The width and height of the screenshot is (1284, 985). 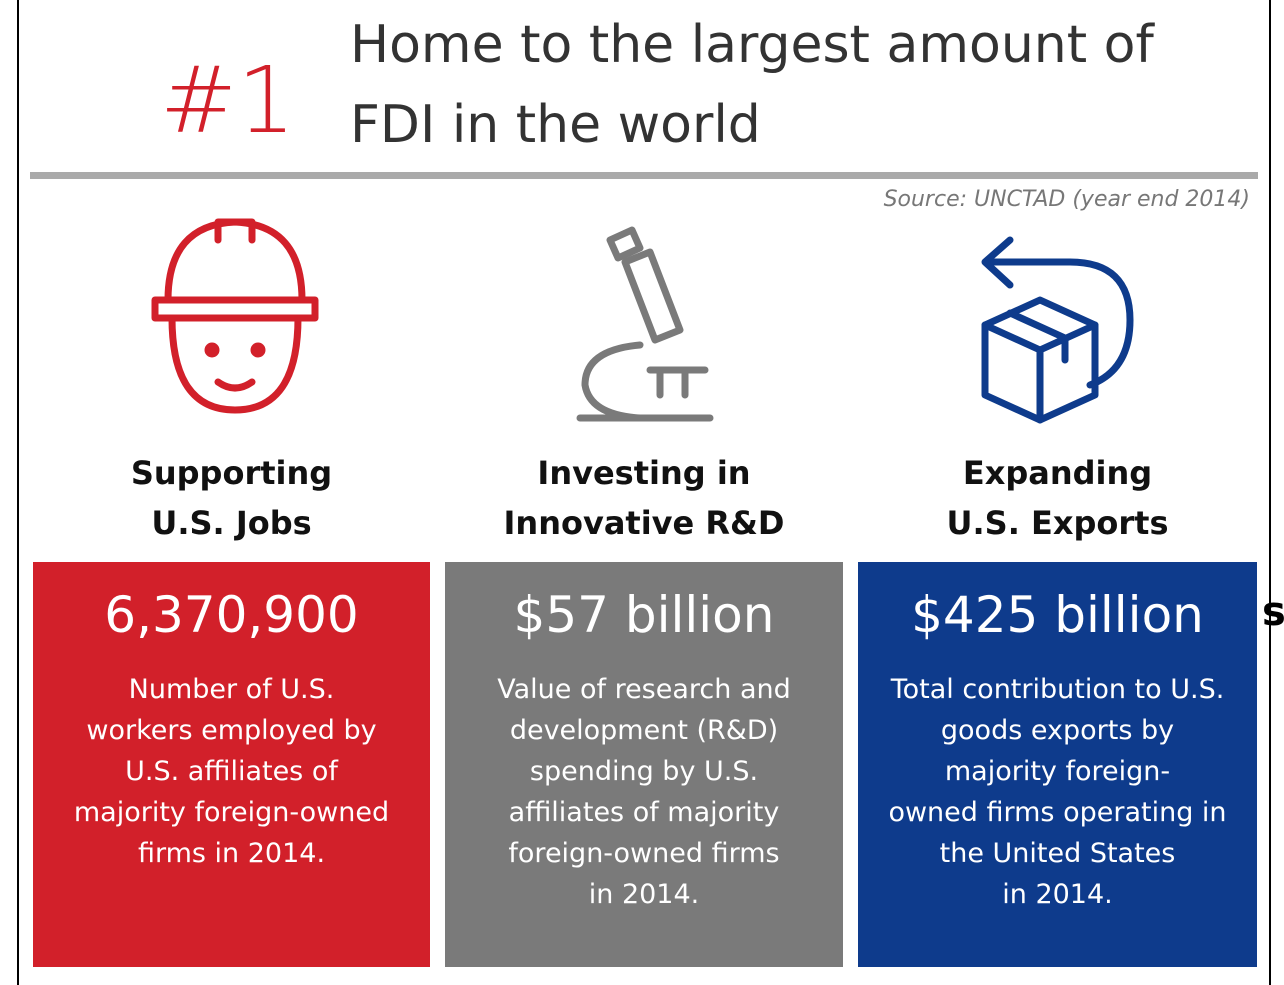 What do you see at coordinates (1058, 853) in the screenshot?
I see `stat-description: the United States` at bounding box center [1058, 853].